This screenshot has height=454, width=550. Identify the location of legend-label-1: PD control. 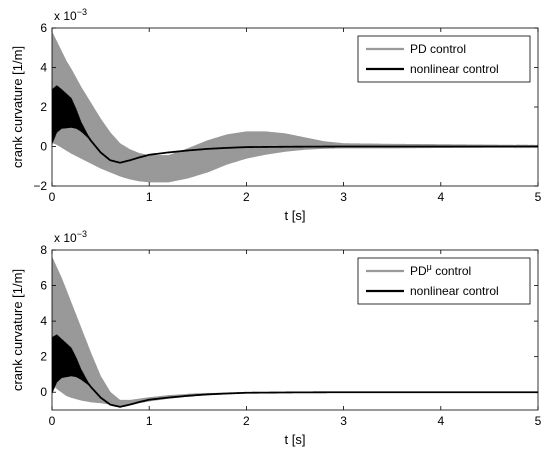
(438, 49).